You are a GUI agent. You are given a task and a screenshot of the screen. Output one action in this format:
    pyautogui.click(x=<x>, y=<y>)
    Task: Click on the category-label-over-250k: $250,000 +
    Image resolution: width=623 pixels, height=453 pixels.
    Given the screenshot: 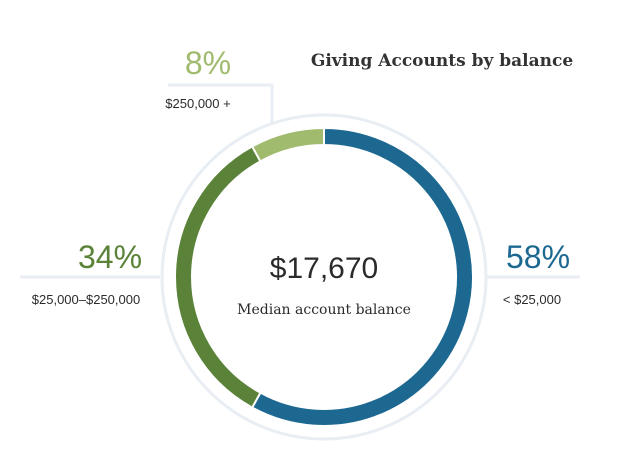 What is the action you would take?
    pyautogui.click(x=197, y=103)
    